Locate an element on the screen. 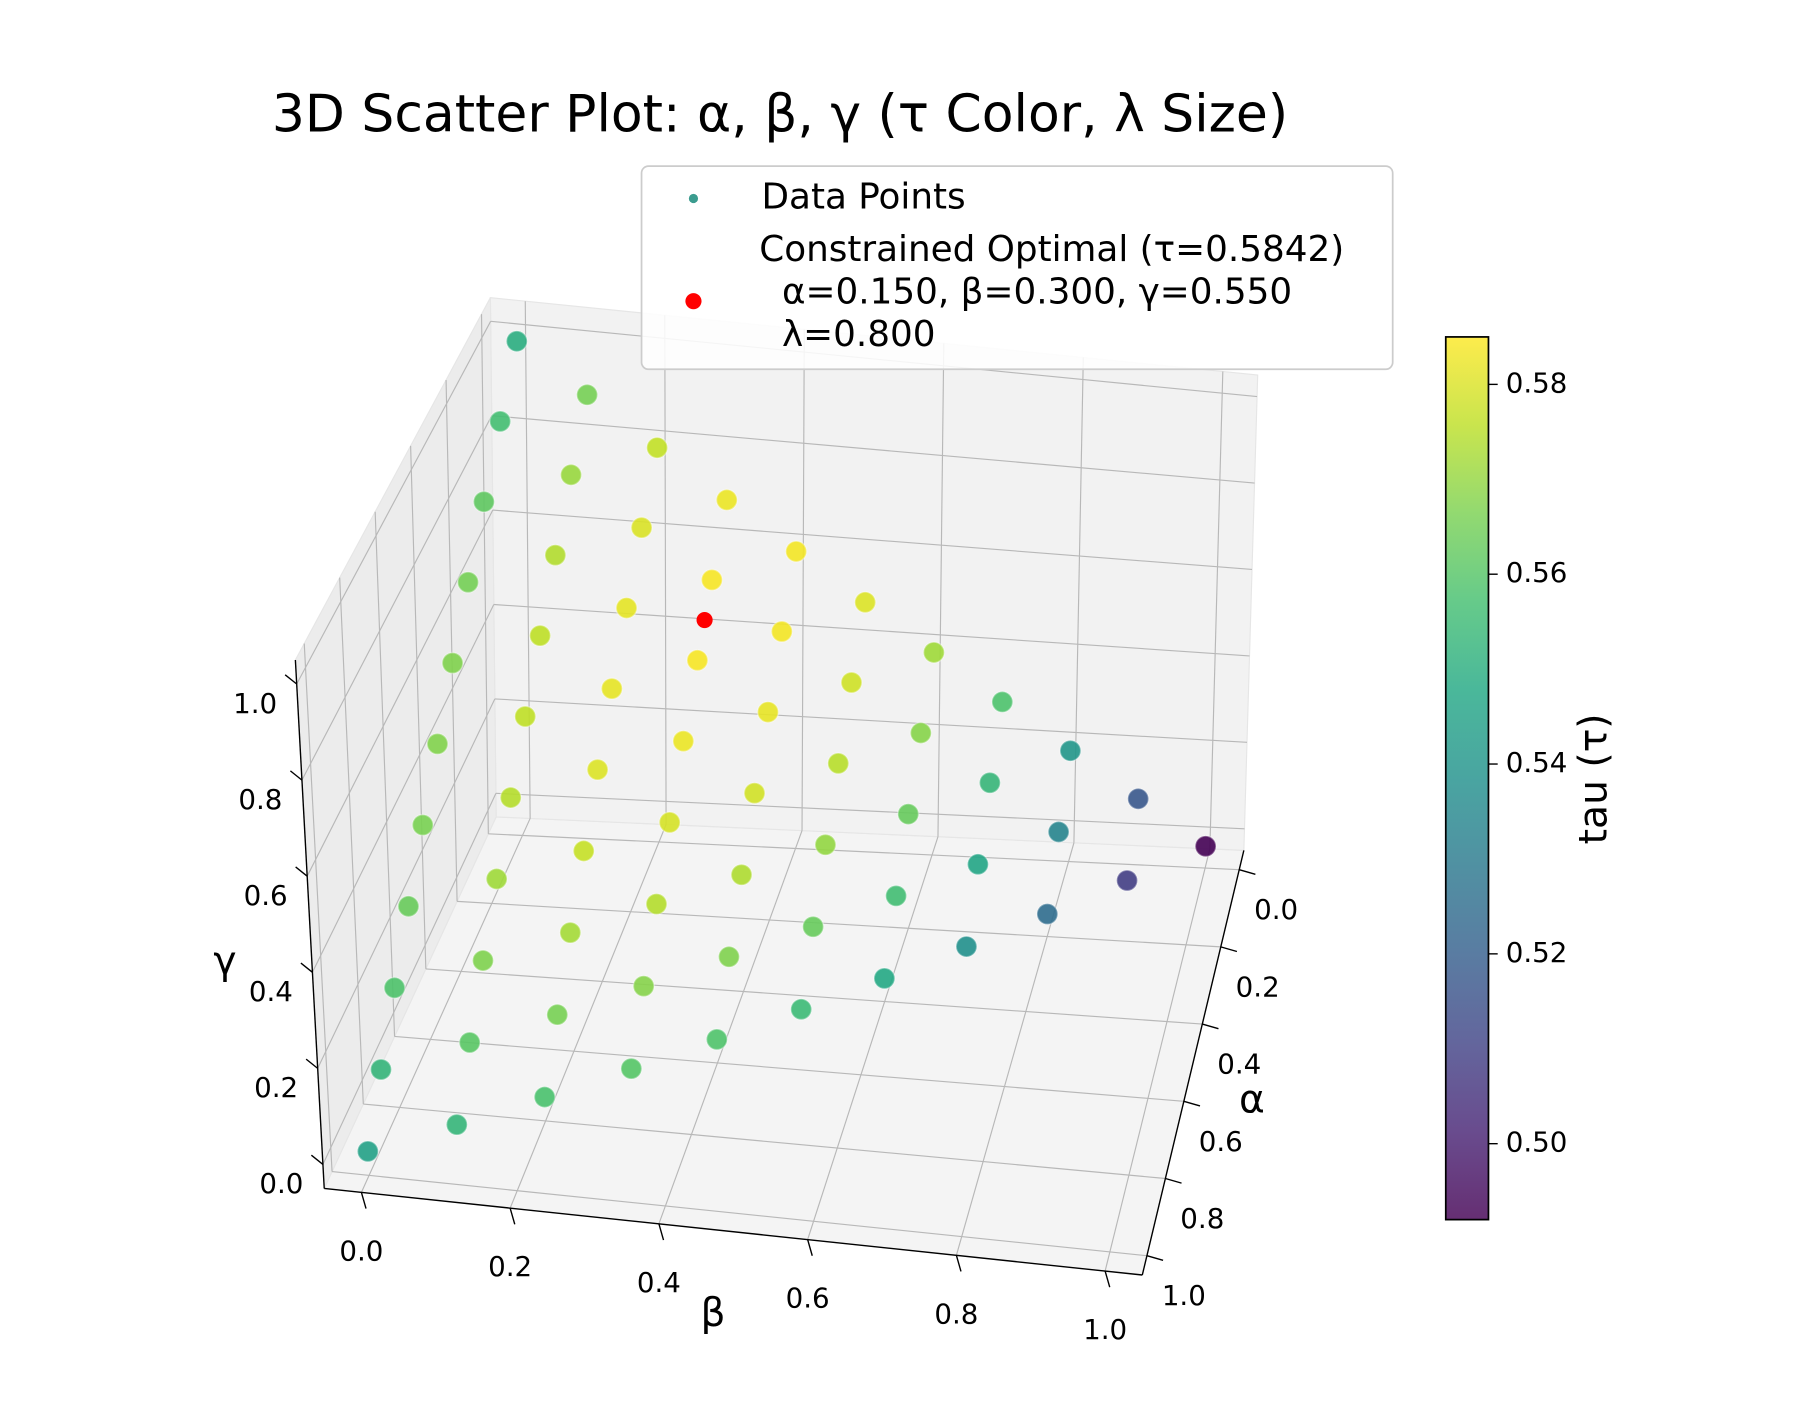 The width and height of the screenshot is (1800, 1425). y-tick-label: 1.0 is located at coordinates (1105, 1329).